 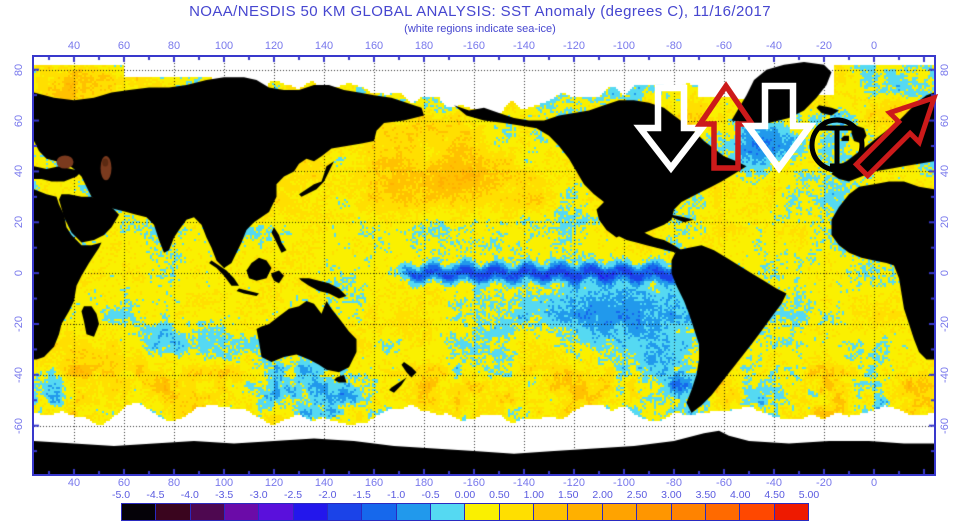 What do you see at coordinates (534, 495) in the screenshot?
I see `colorbar-label-1.00: 1.00` at bounding box center [534, 495].